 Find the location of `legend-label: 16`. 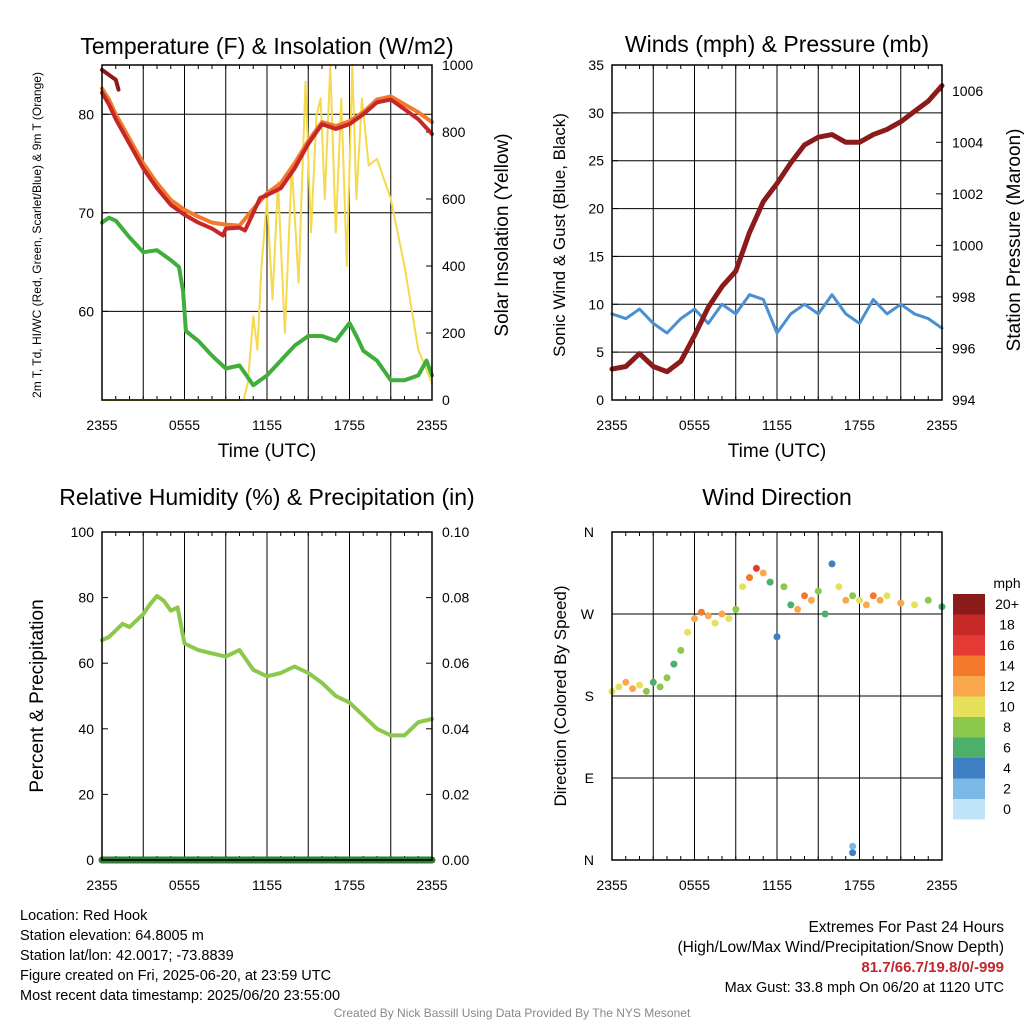

legend-label: 16 is located at coordinates (1007, 645).